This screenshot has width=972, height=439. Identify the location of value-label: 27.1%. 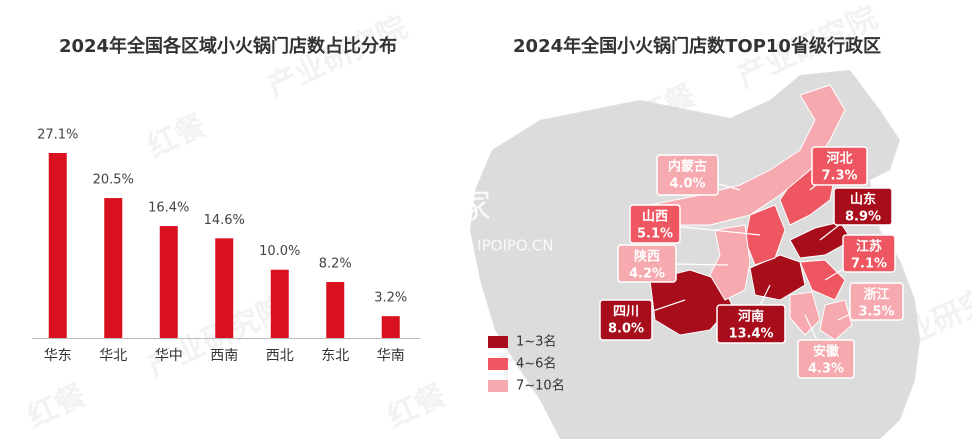
(57, 135).